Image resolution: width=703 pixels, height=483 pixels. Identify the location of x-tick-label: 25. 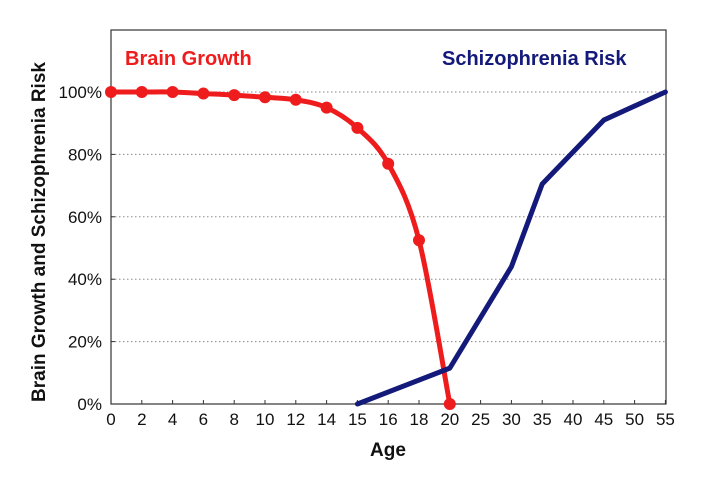
(480, 419).